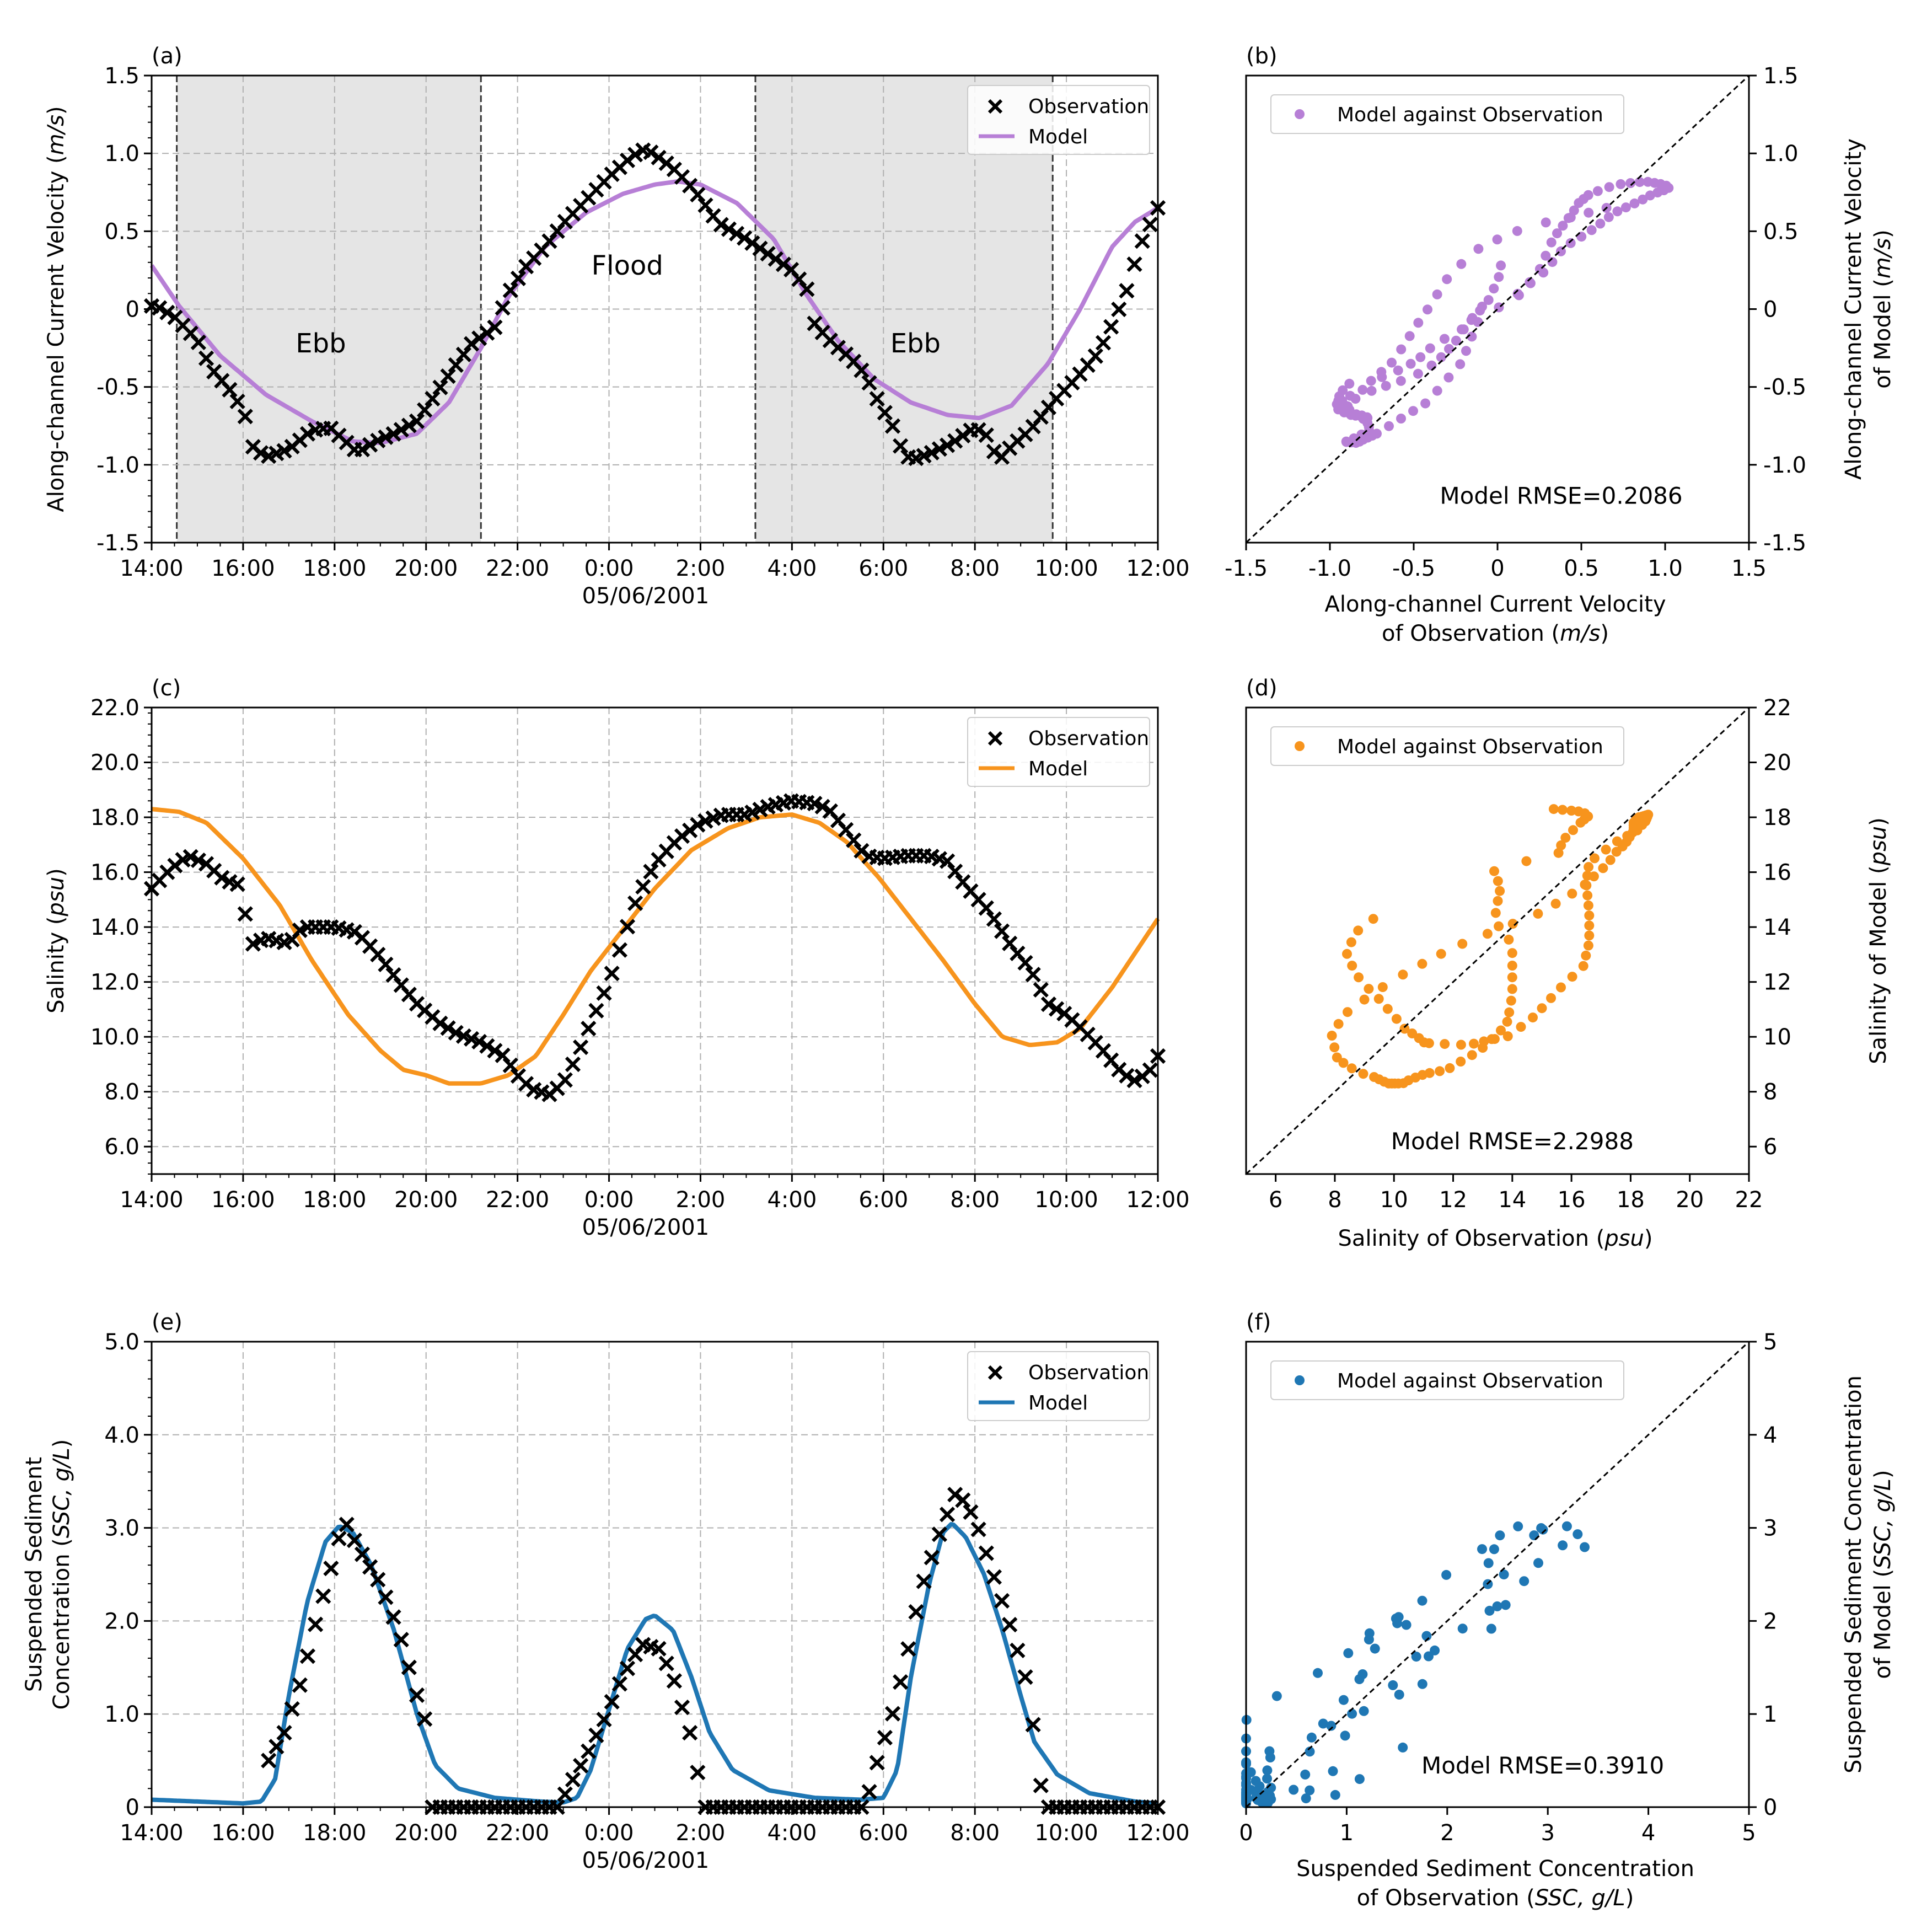  I want to click on panel-d-legend: Model against Observation, so click(1447, 746).